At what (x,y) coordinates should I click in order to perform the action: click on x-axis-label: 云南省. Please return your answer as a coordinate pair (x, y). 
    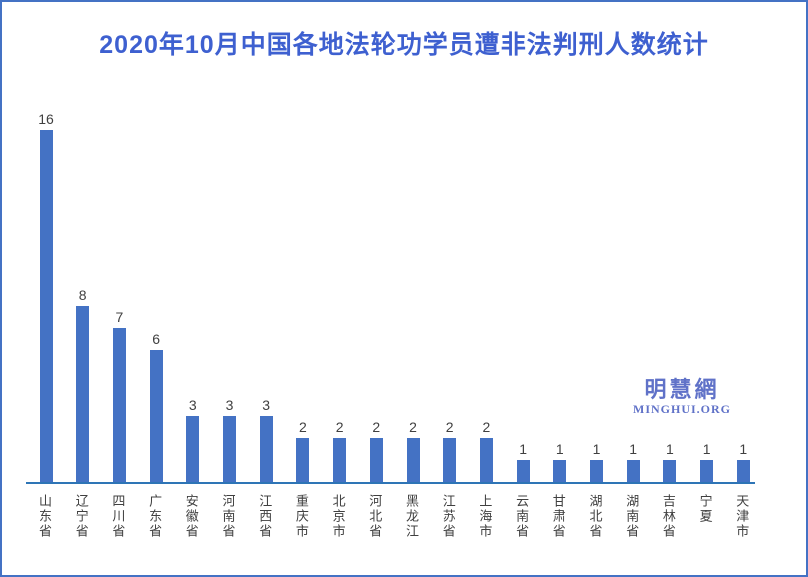
    Looking at the image, I should click on (522, 516).